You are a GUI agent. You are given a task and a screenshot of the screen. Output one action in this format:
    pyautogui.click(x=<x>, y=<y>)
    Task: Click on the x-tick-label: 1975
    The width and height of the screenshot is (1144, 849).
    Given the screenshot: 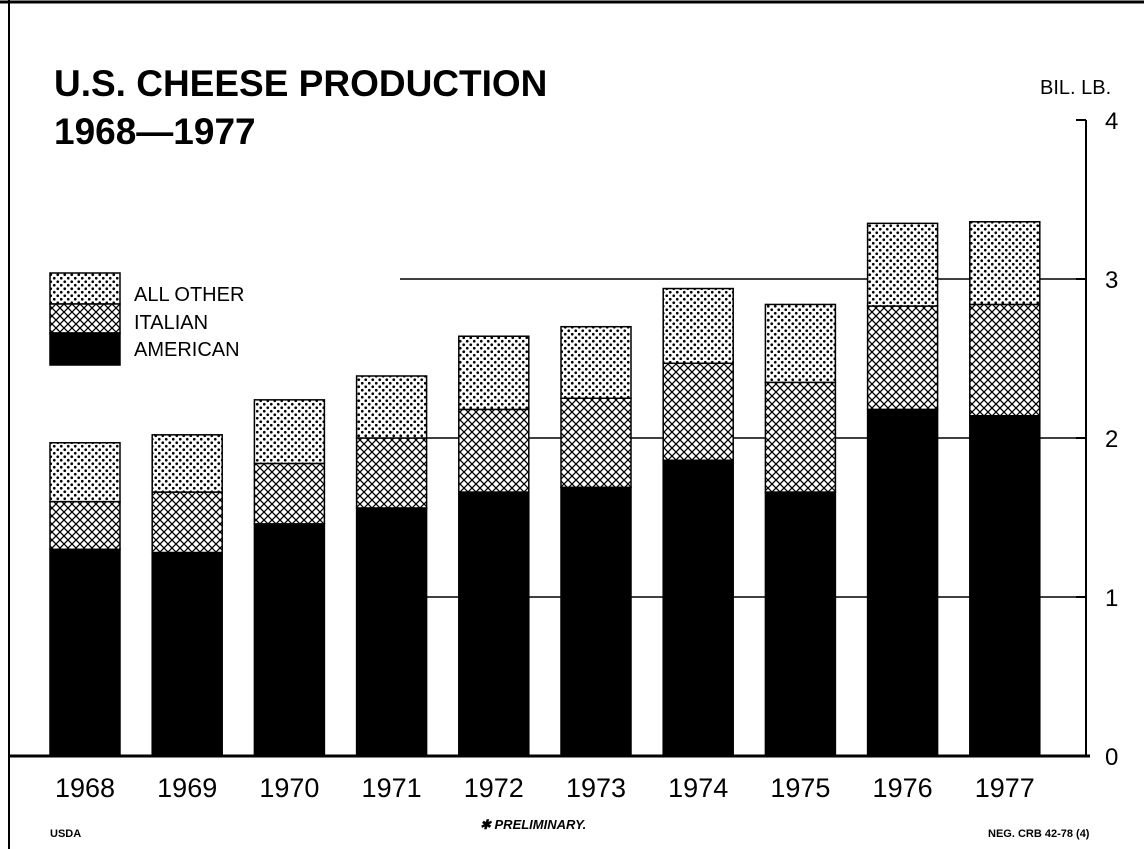 What is the action you would take?
    pyautogui.click(x=800, y=788)
    